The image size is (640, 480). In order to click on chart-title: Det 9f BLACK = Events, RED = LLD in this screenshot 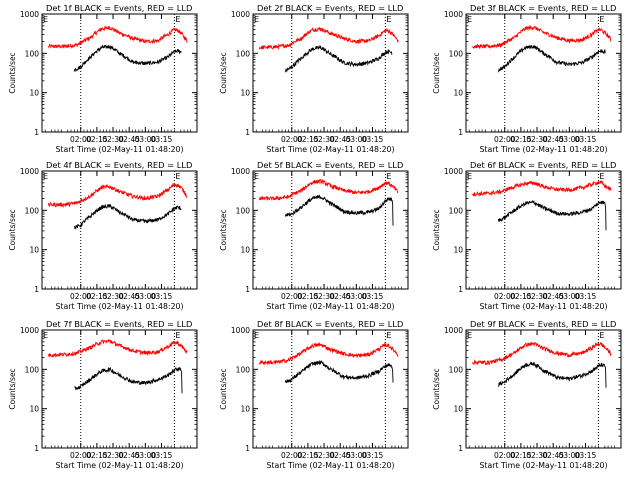, I will do `click(543, 324)`.